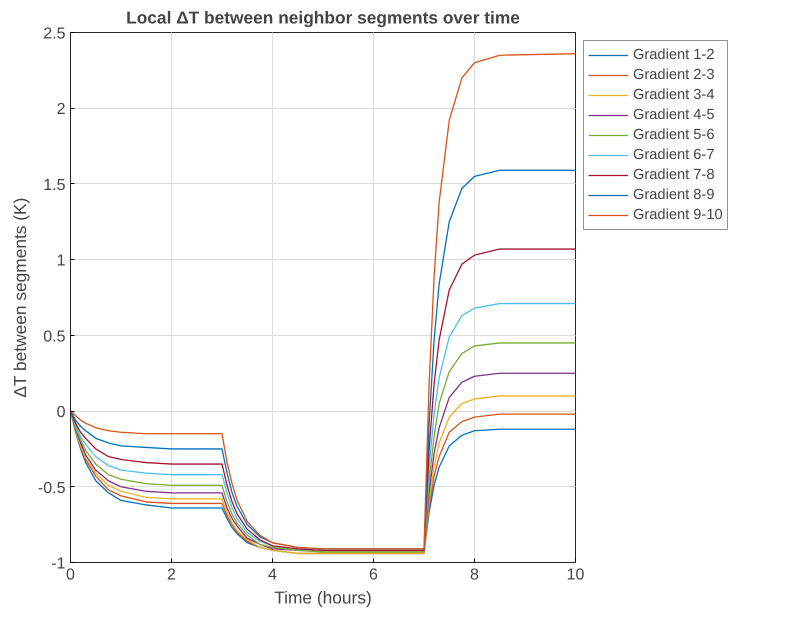  What do you see at coordinates (20, 298) in the screenshot?
I see `y-axis-title: ΔT between segments (K)` at bounding box center [20, 298].